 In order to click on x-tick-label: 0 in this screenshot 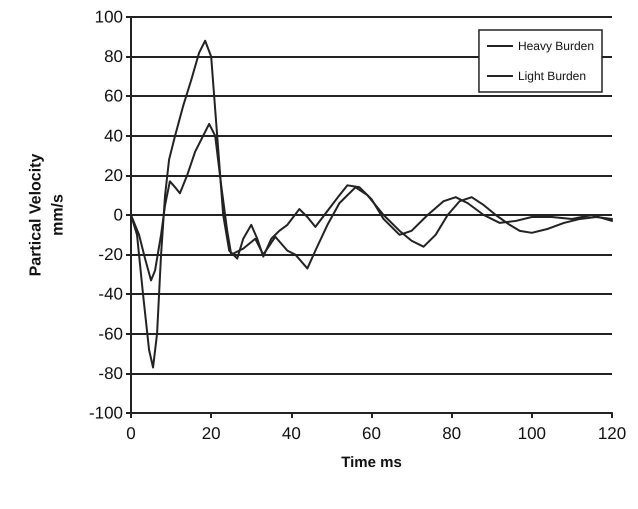, I will do `click(131, 433)`.